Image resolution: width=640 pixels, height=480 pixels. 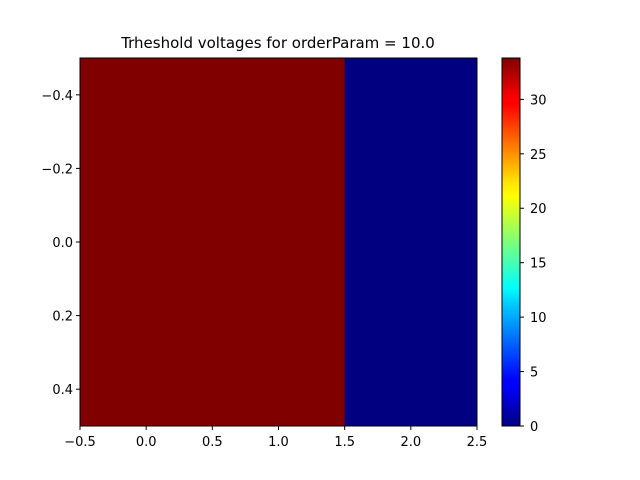 What do you see at coordinates (57, 169) in the screenshot?
I see `y-tick-label: −0.2` at bounding box center [57, 169].